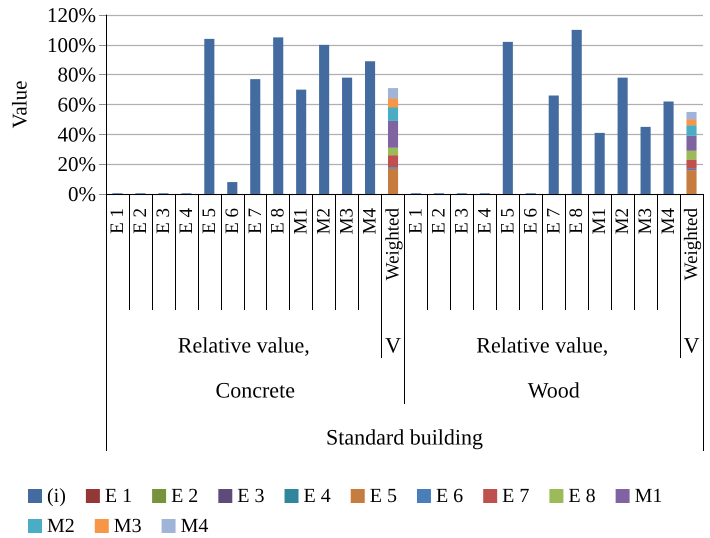  What do you see at coordinates (251, 496) in the screenshot?
I see `legend-label: E 3` at bounding box center [251, 496].